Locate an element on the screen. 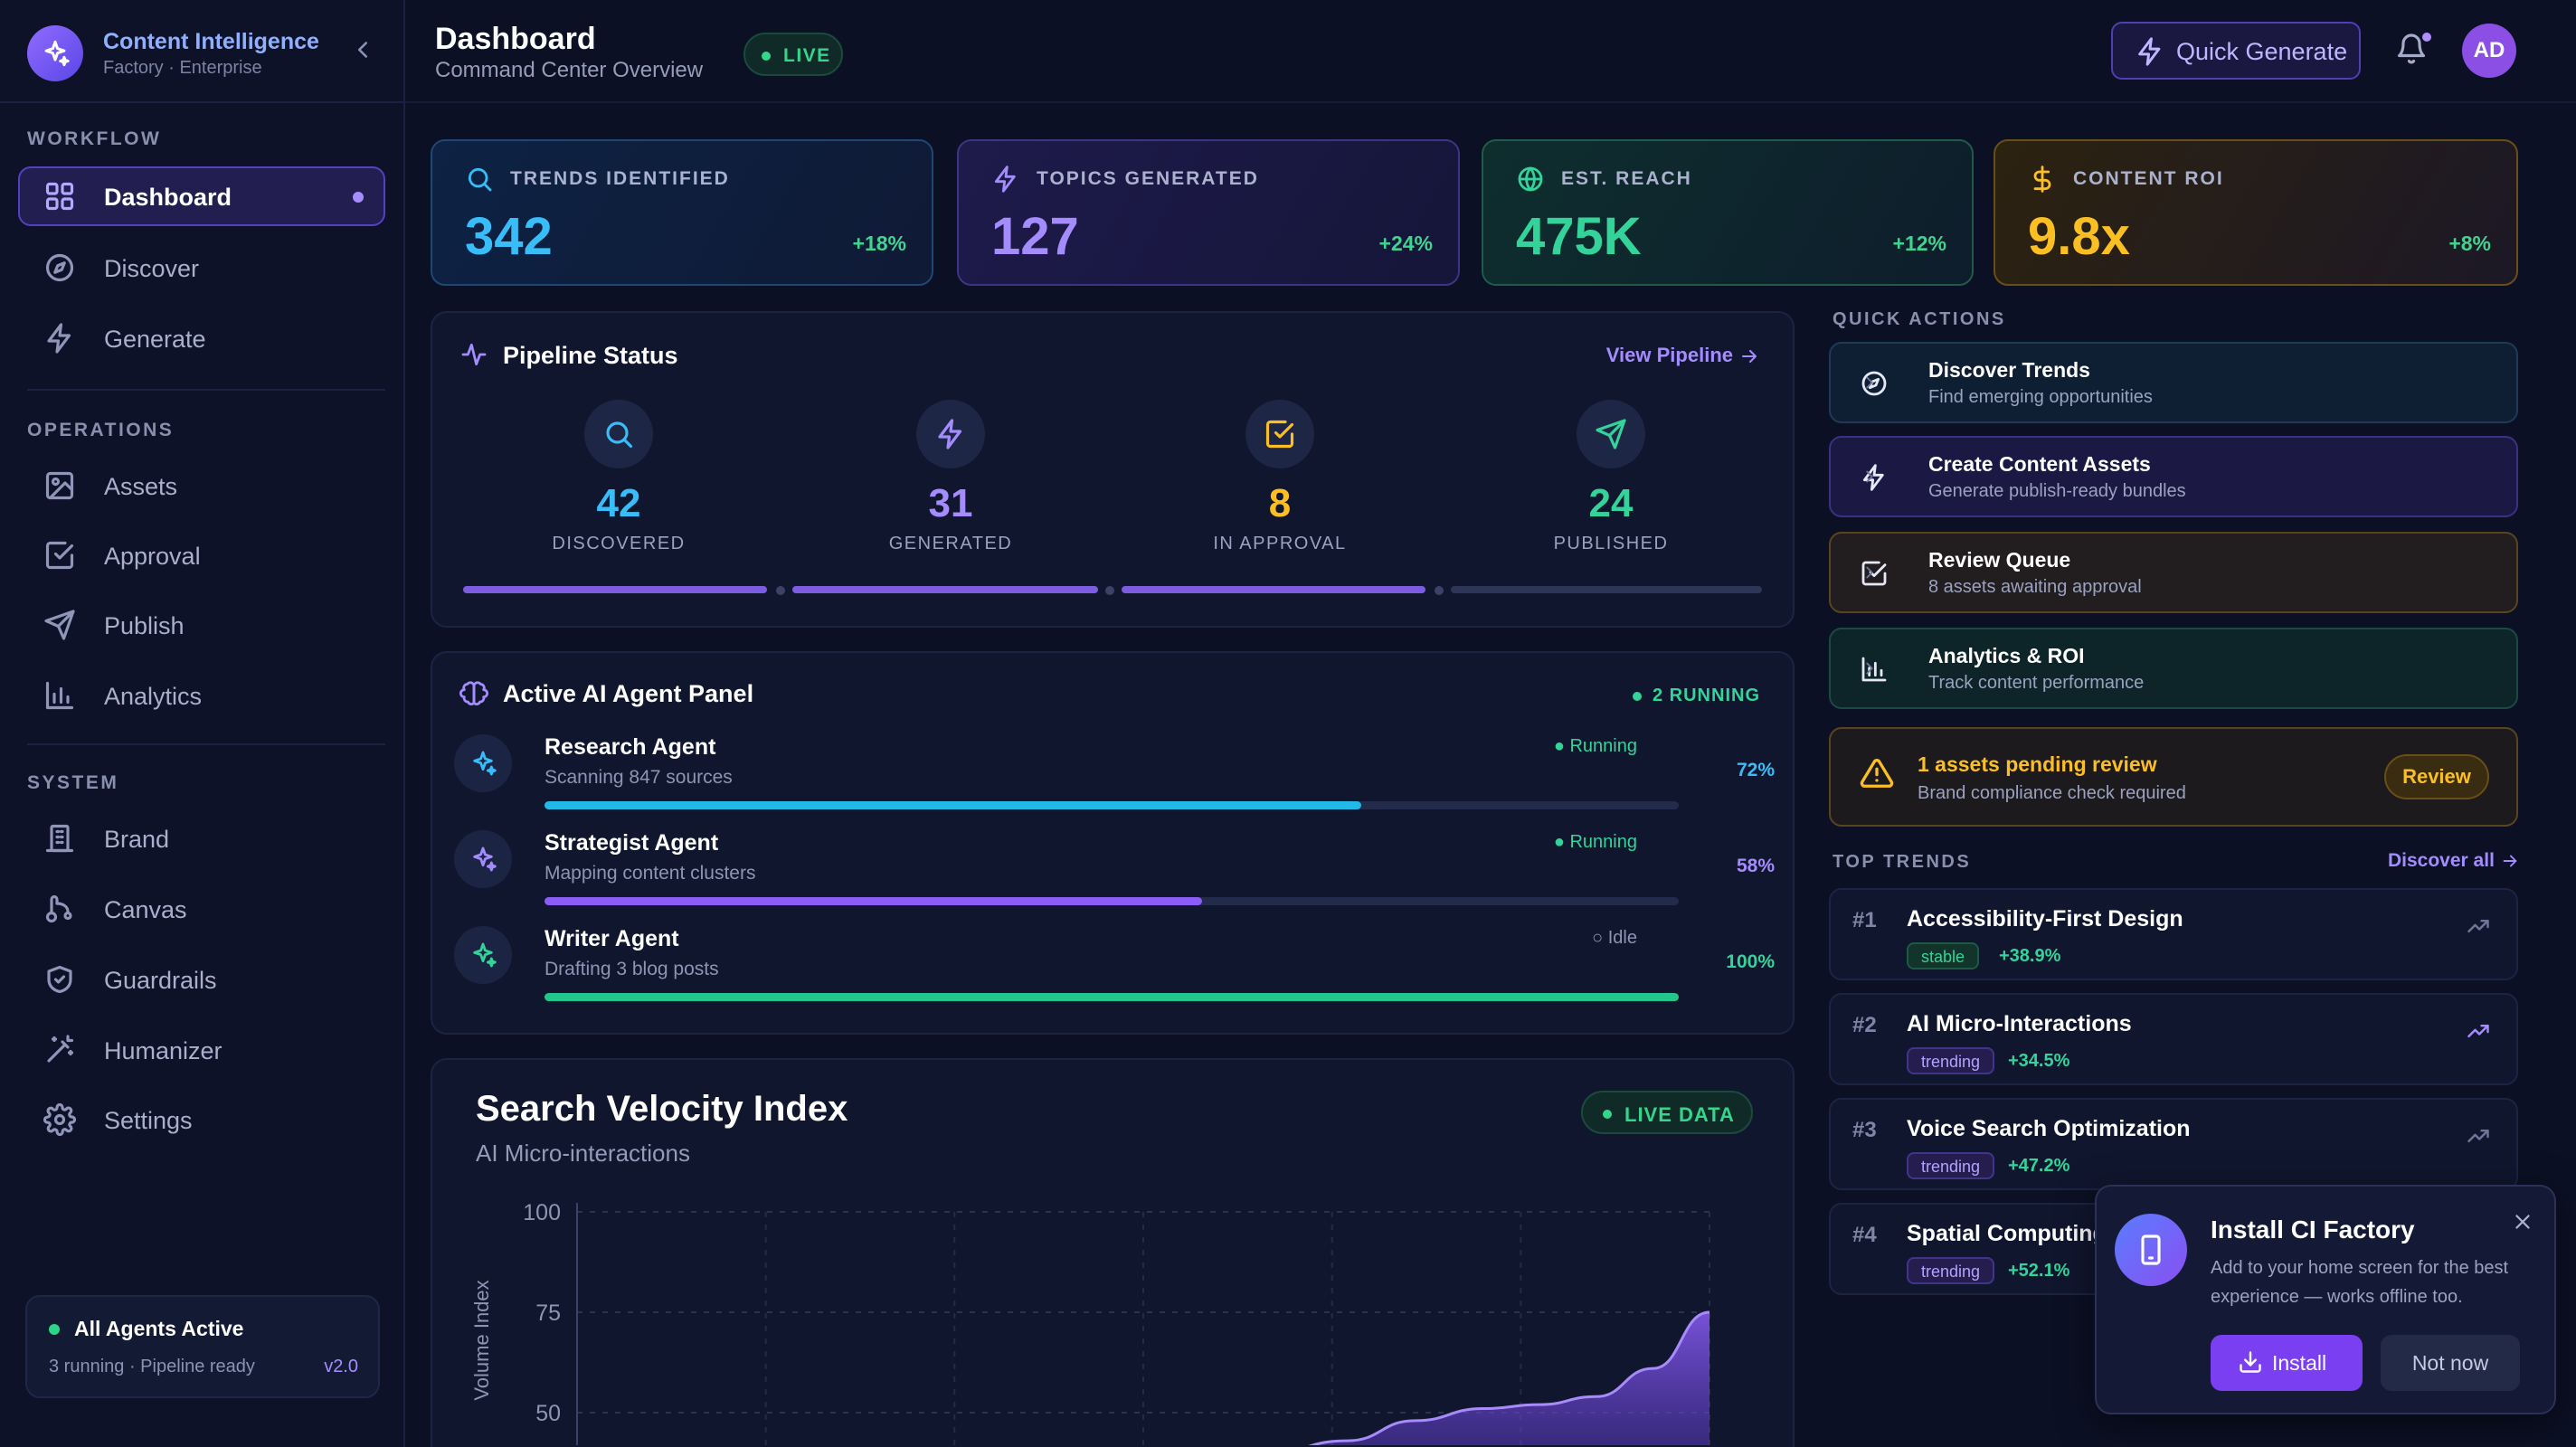 The image size is (2576, 1447). agent-percent: 100% is located at coordinates (1750, 961).